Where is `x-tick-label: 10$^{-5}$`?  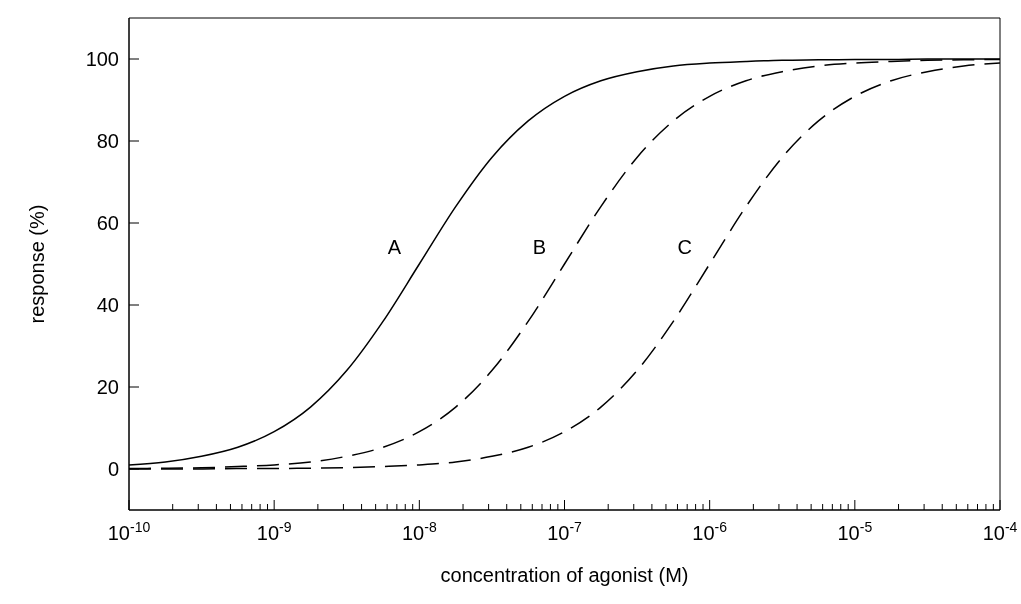 x-tick-label: 10$^{-5}$ is located at coordinates (855, 531).